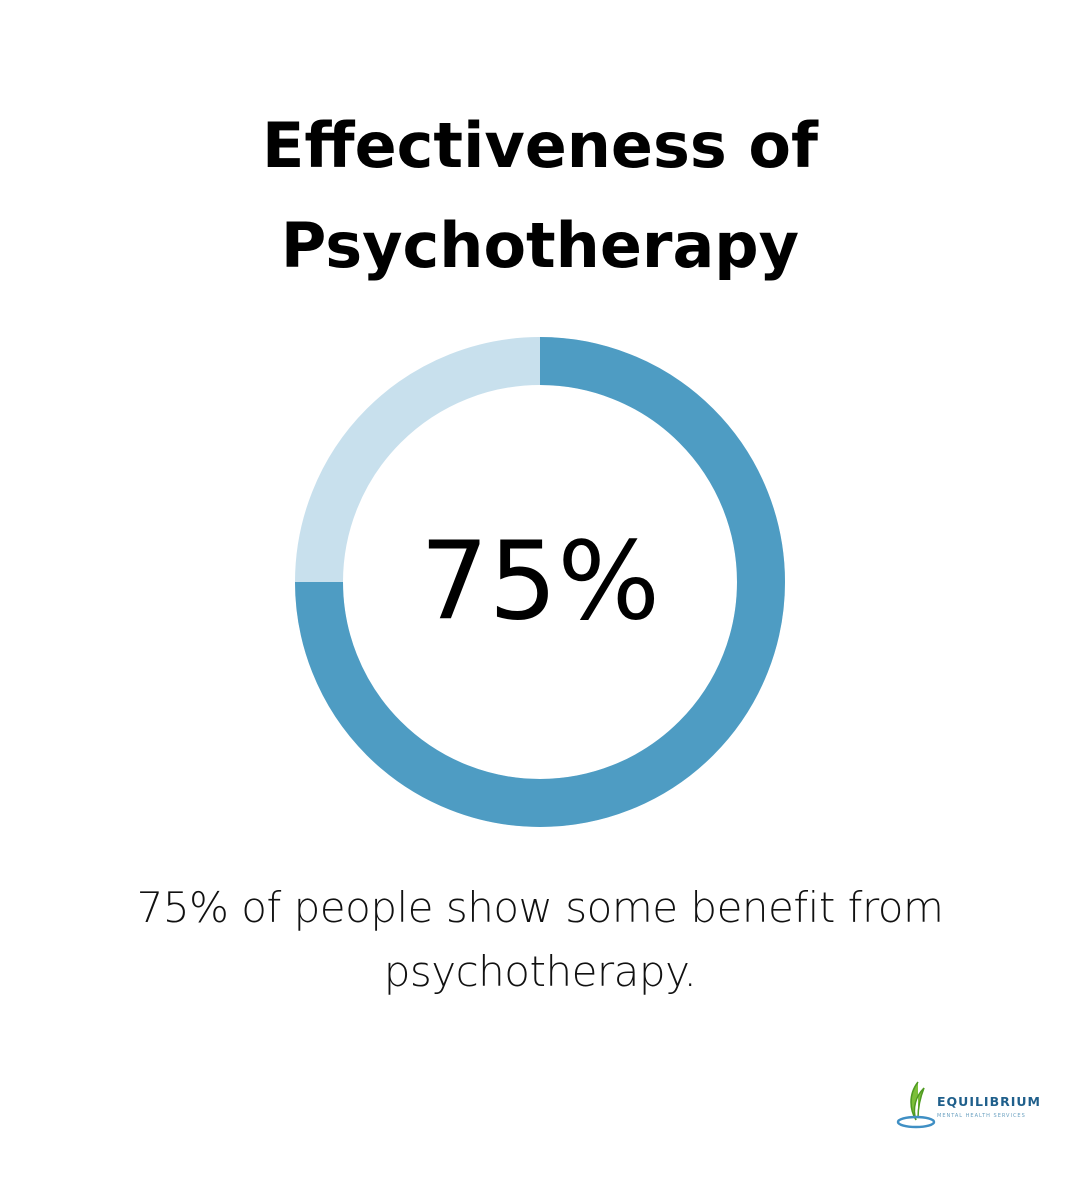 The height and width of the screenshot is (1184, 1080). Describe the element at coordinates (981, 1116) in the screenshot. I see `logo-tagline: MENTAL HEALTH SERVICES` at that location.